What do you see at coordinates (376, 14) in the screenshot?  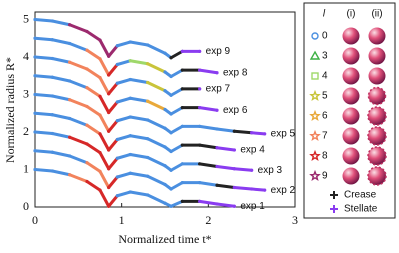 I see `legend-header: (ii)` at bounding box center [376, 14].